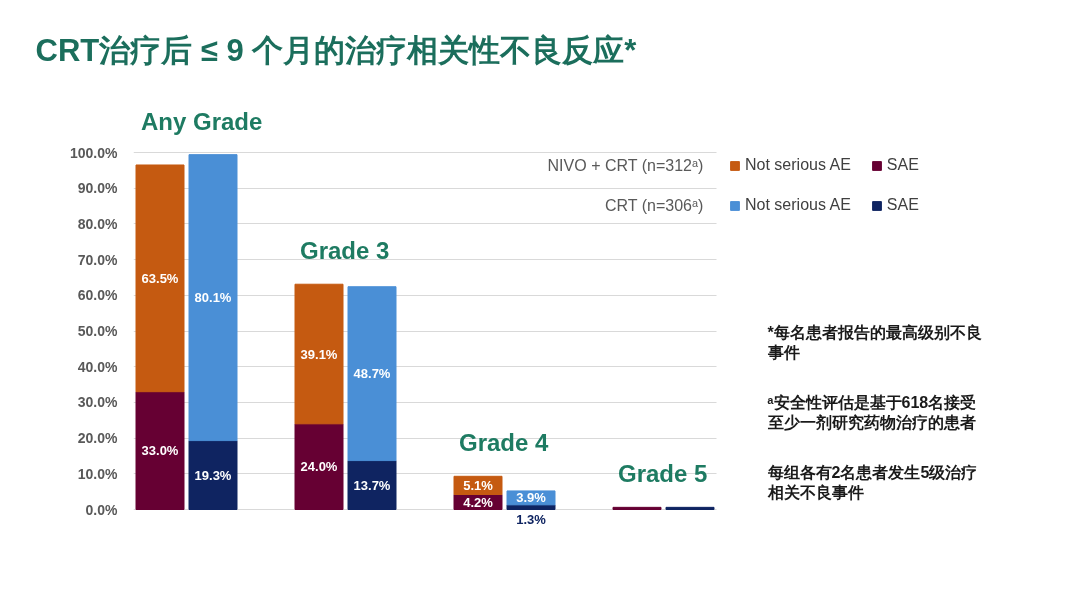 The height and width of the screenshot is (608, 1080). Describe the element at coordinates (94, 152) in the screenshot. I see `y-tick-label: 100.0%` at that location.